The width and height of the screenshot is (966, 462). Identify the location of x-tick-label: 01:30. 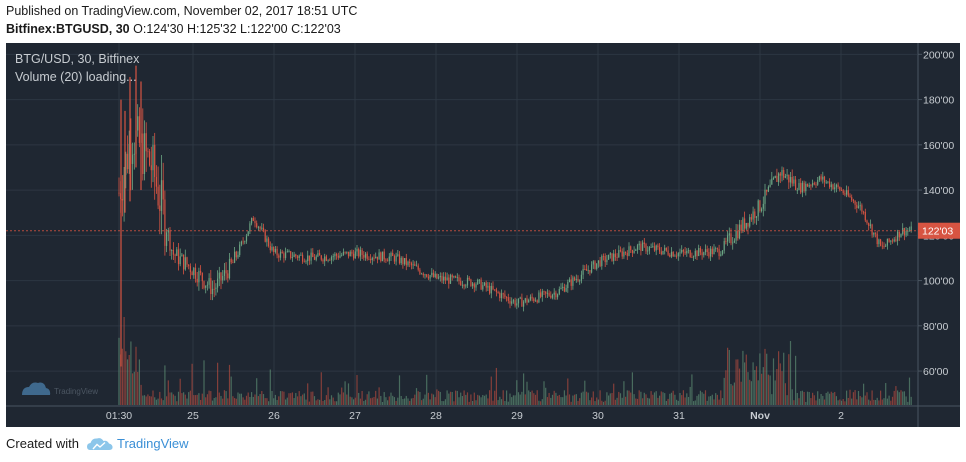
(119, 416).